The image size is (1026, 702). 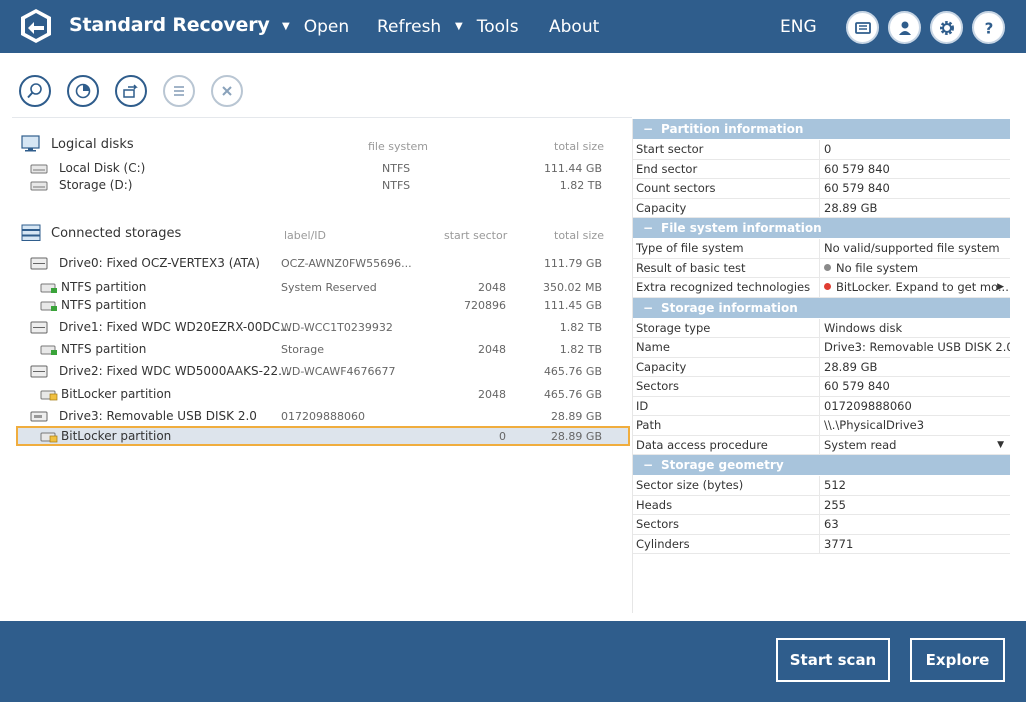 What do you see at coordinates (316, 27) in the screenshot?
I see `menu-open: ▼ Open` at bounding box center [316, 27].